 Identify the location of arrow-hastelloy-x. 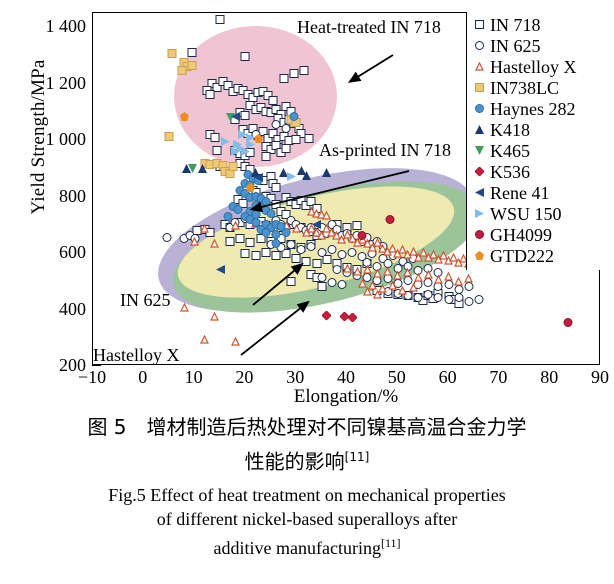
(275, 328).